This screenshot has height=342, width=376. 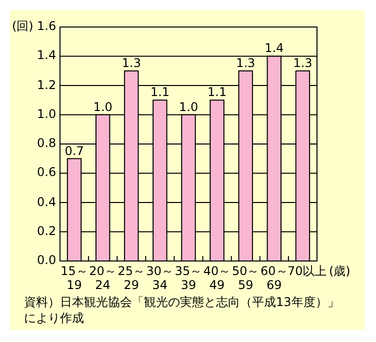 I want to click on text: 資料）日本観光協会「観光の実態と志向（平成13年度）」により作成, so click(x=182, y=310).